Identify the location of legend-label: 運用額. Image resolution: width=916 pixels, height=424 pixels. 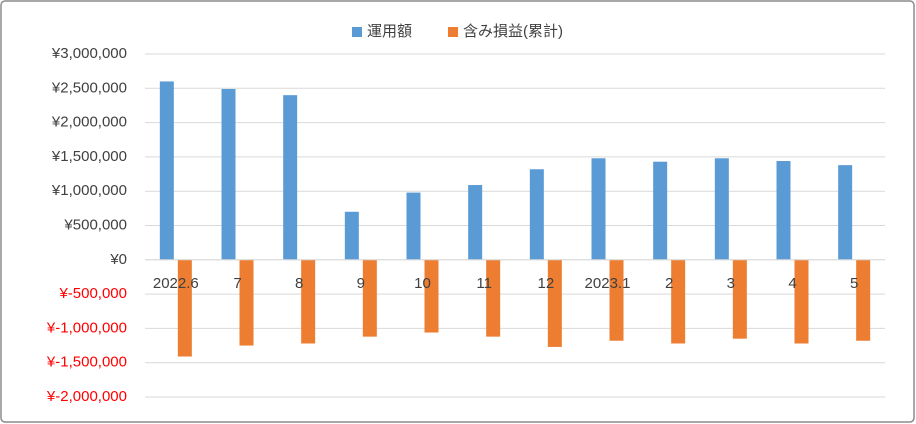
(389, 31).